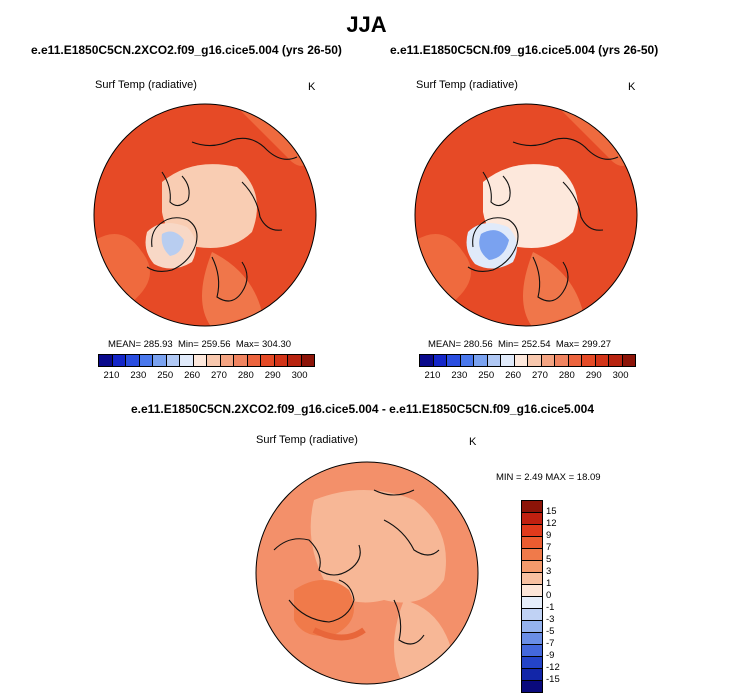 This screenshot has height=693, width=733. What do you see at coordinates (146, 85) in the screenshot?
I see `panel-1-variable: Surf Temp (radiative)` at bounding box center [146, 85].